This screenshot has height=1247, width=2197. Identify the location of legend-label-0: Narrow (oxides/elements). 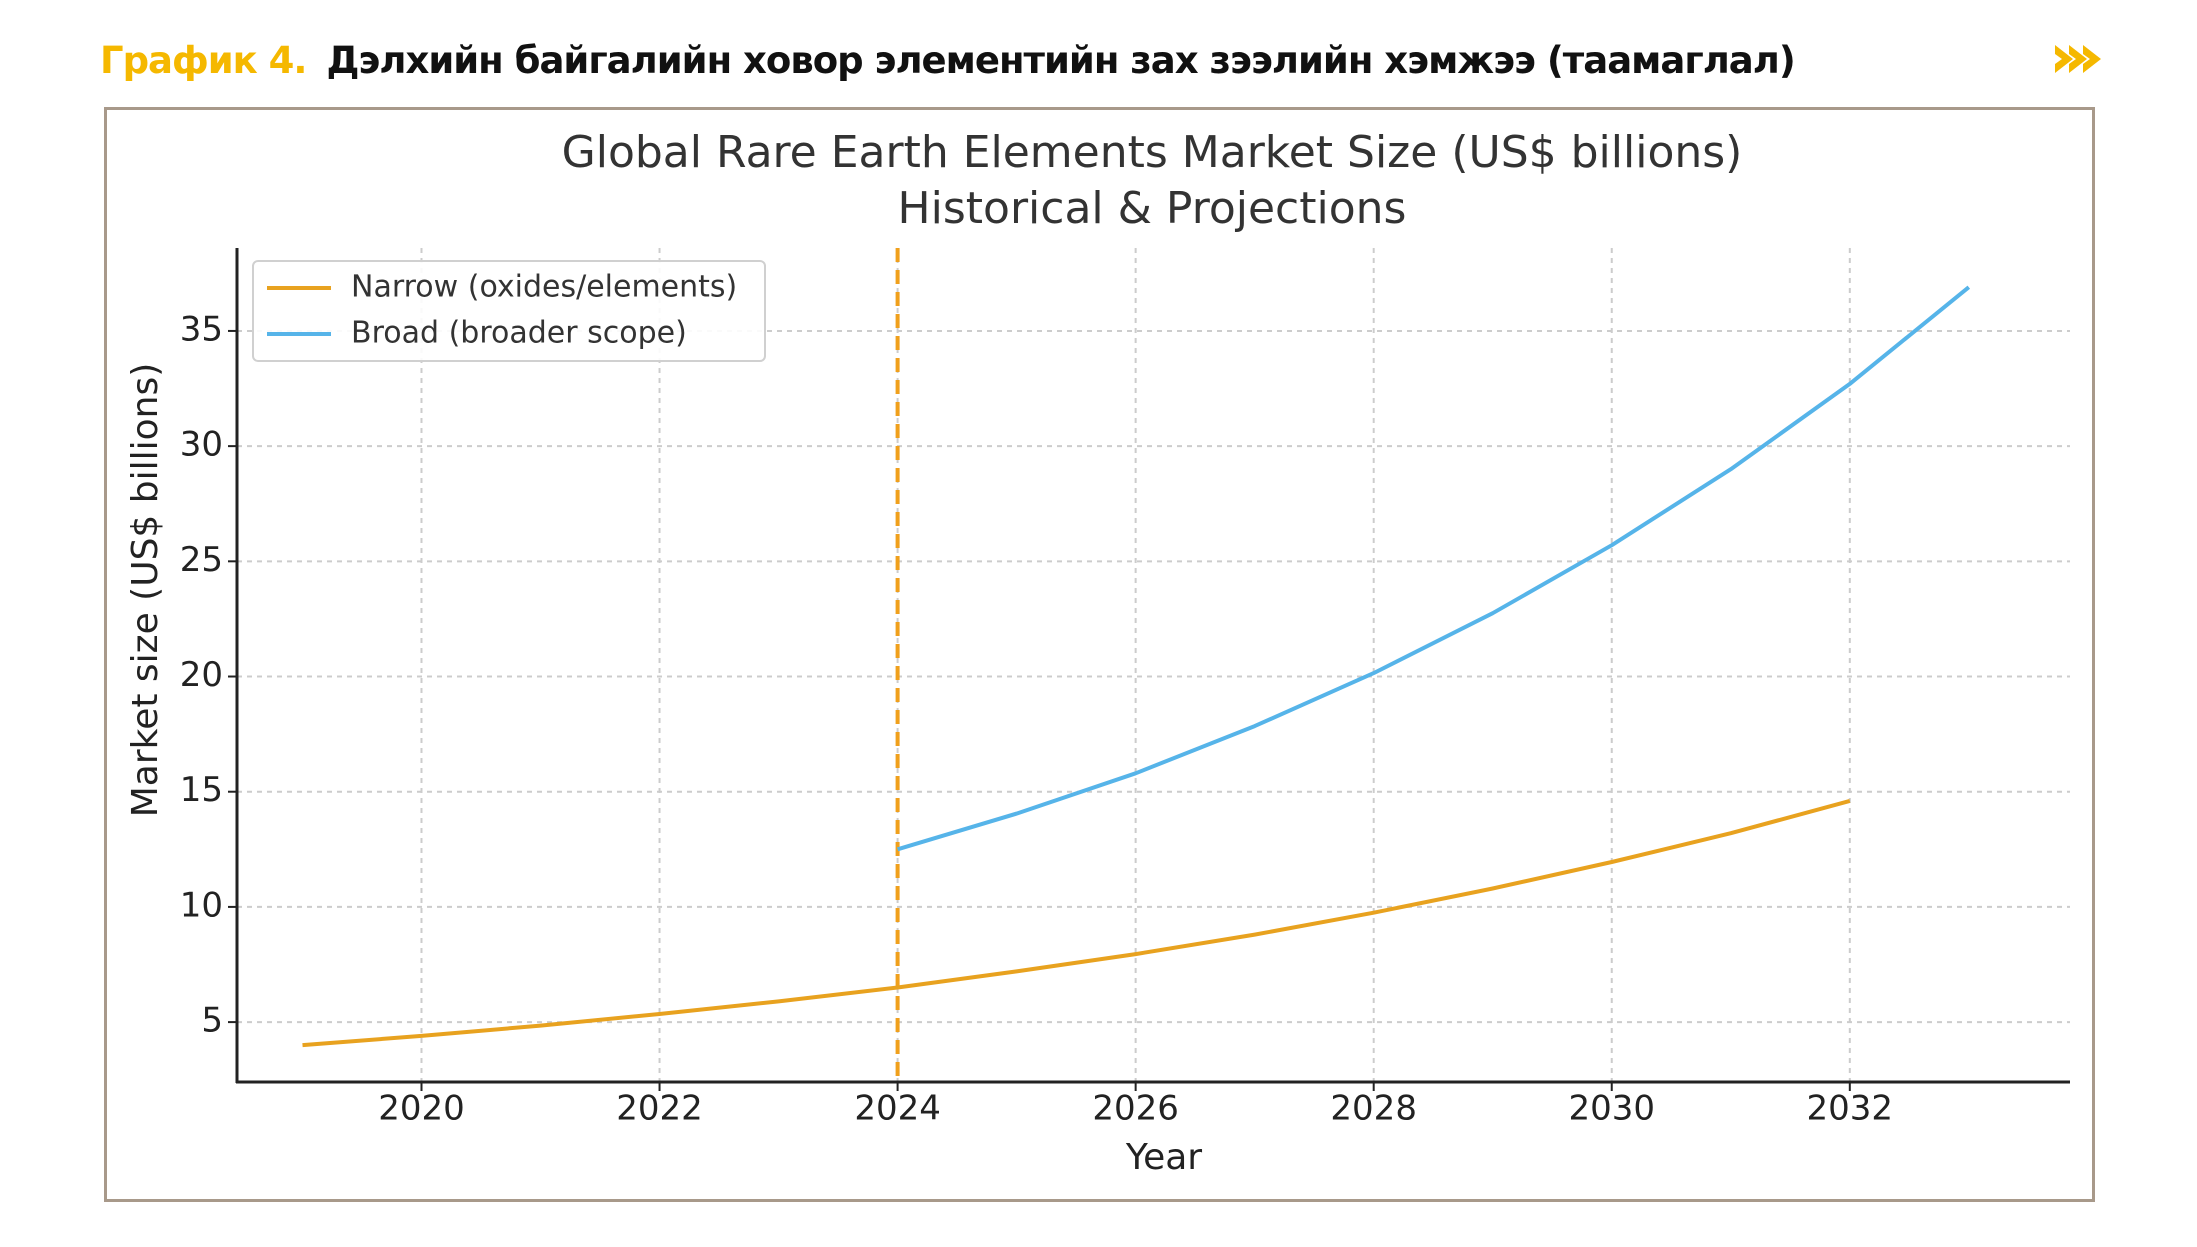
(544, 287).